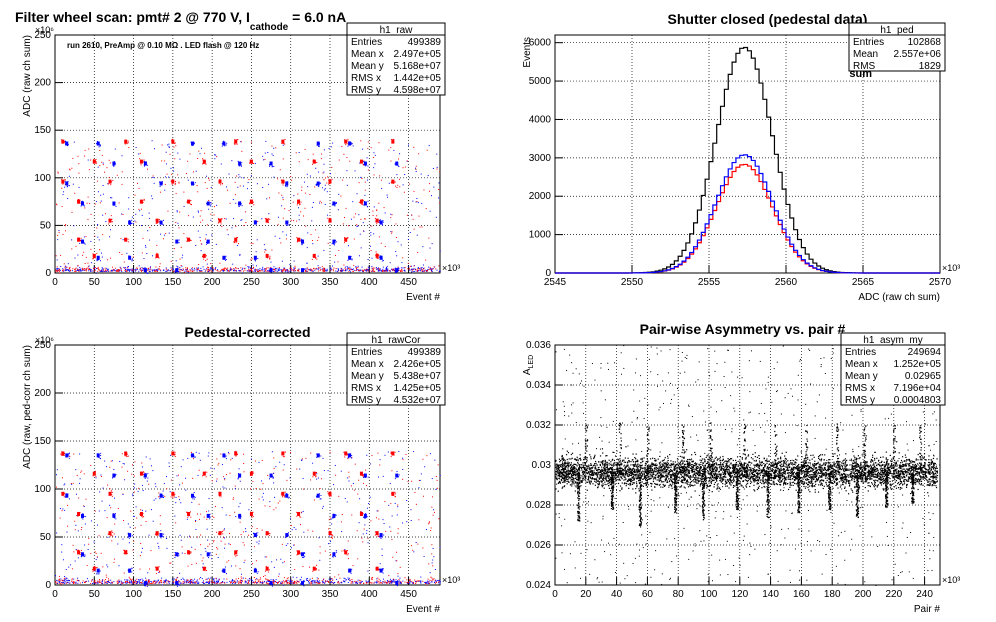  I want to click on y-tick-label: 6000, so click(540, 43).